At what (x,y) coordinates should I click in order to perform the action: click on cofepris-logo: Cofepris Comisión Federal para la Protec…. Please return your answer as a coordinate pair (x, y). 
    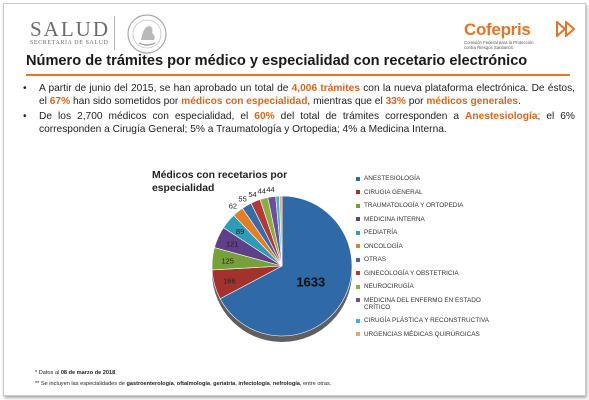
    Looking at the image, I should click on (520, 35).